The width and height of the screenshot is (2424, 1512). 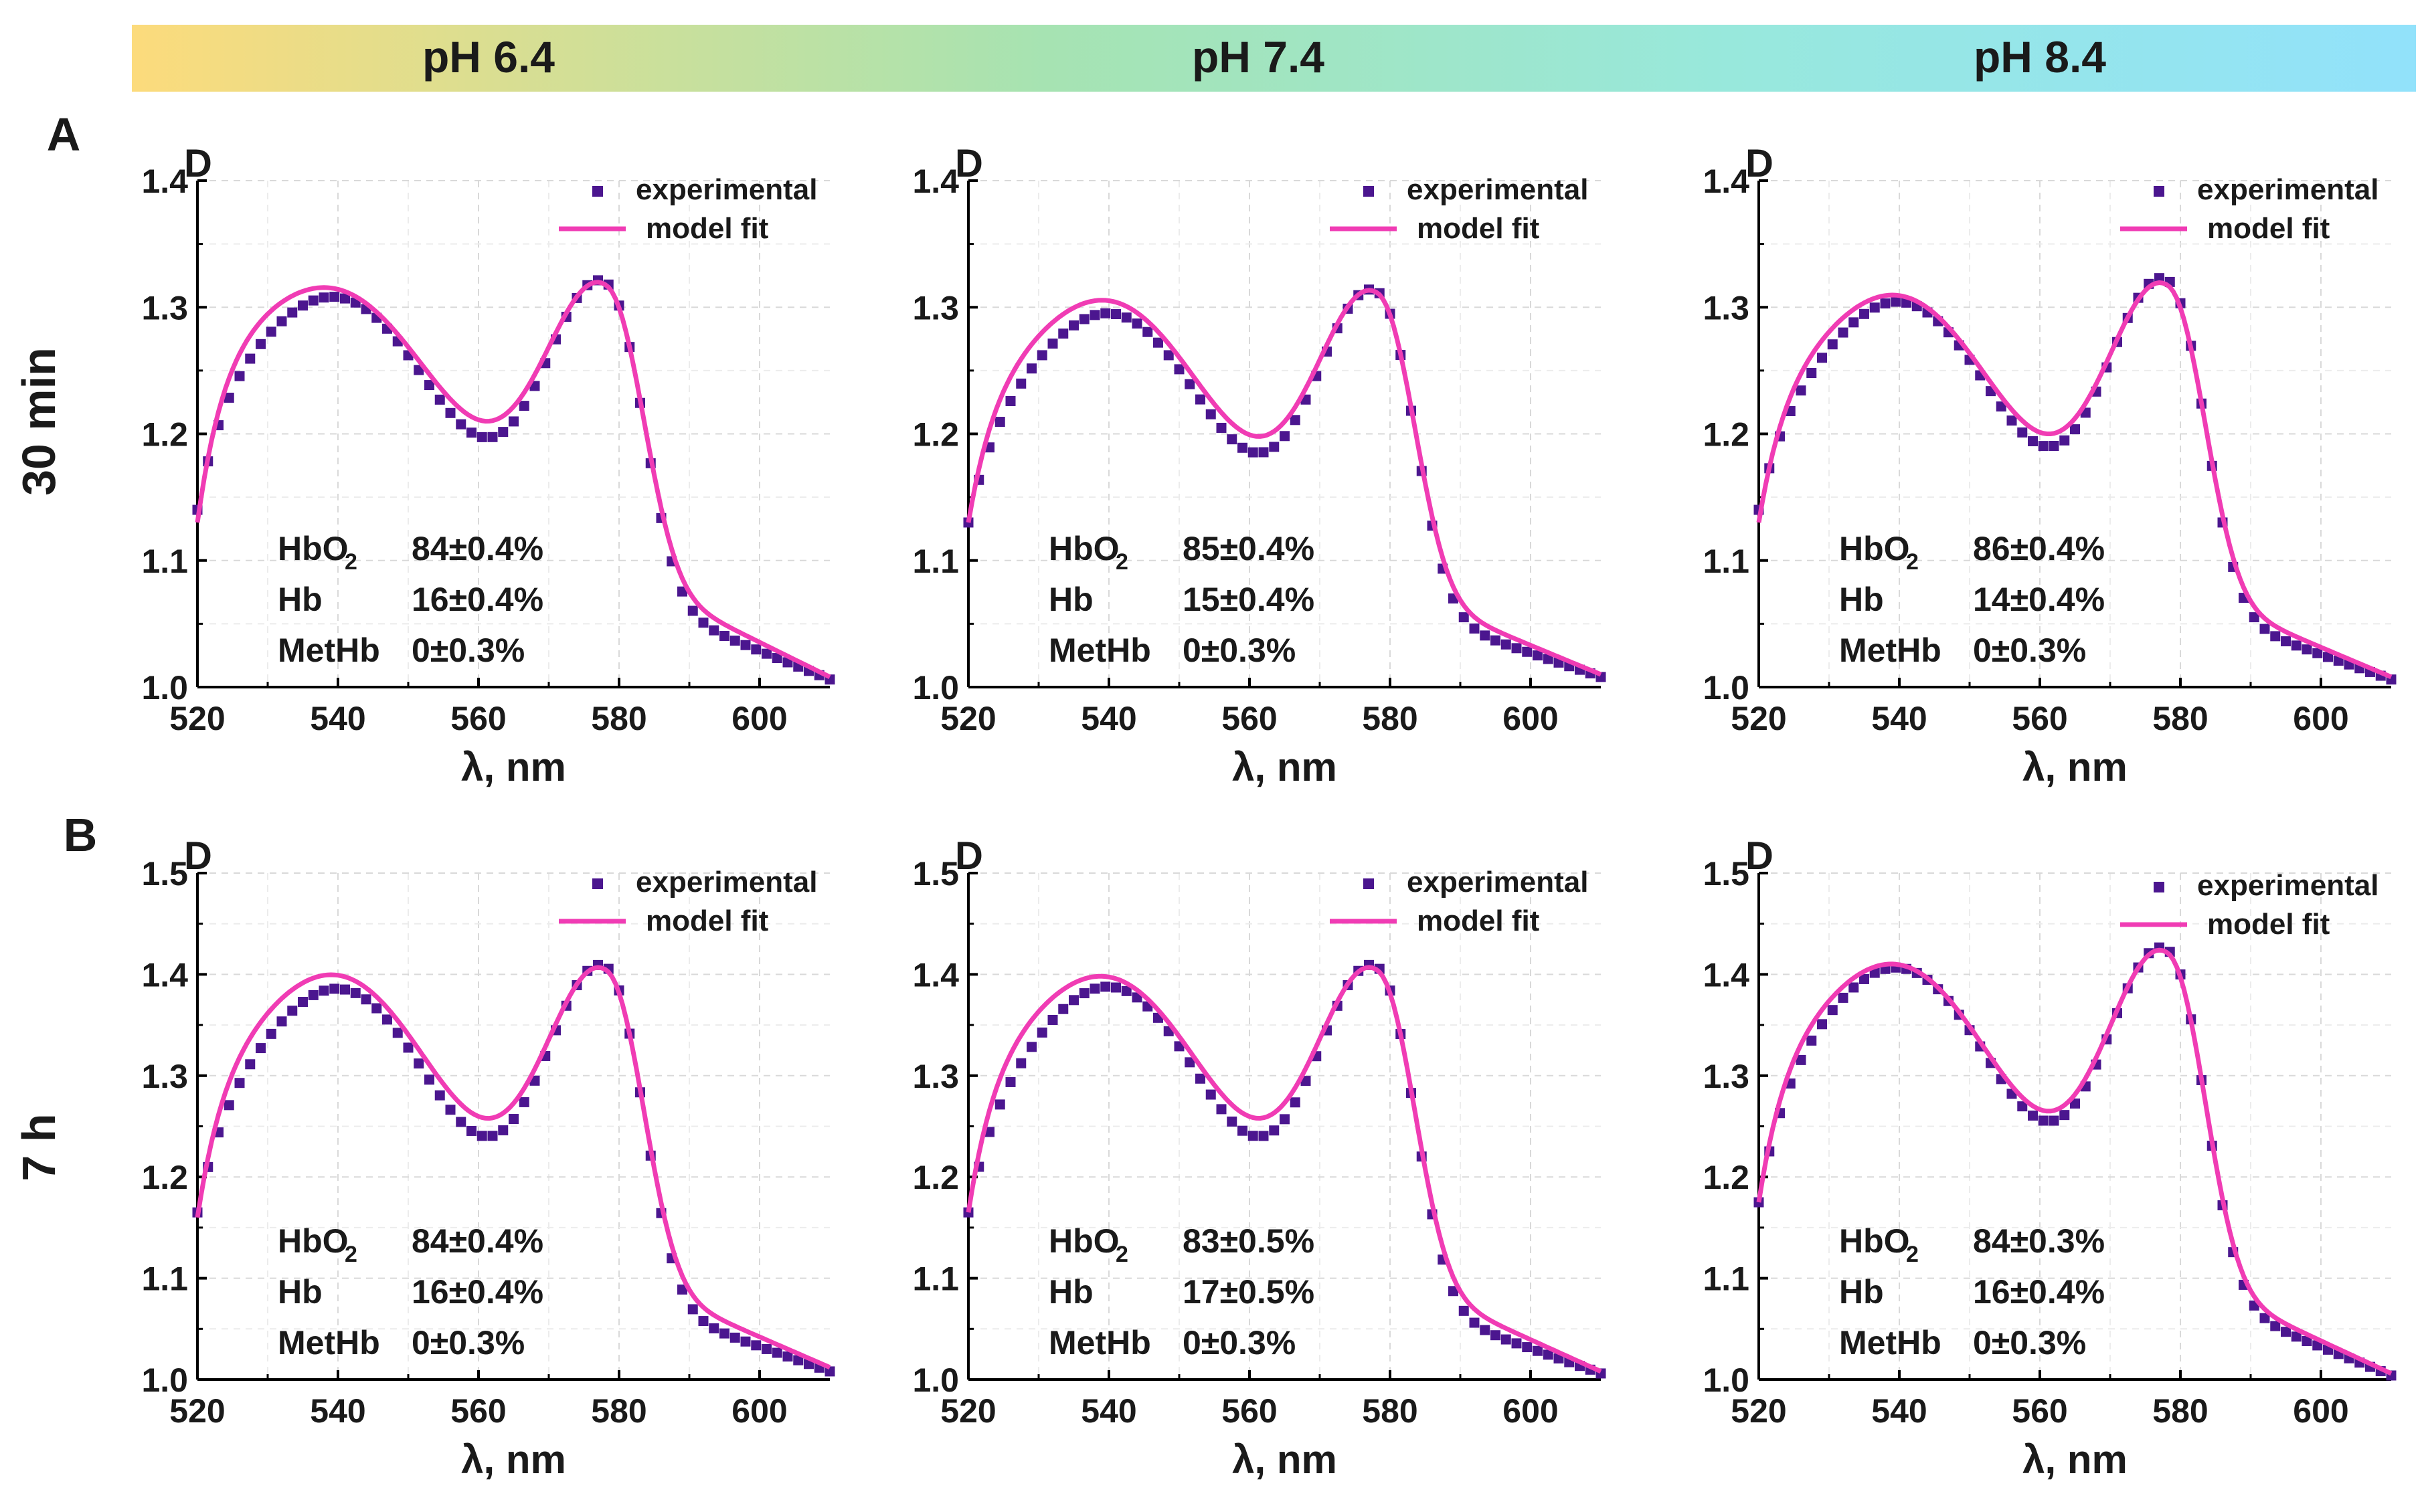 I want to click on row-letter-a: A, so click(x=64, y=134).